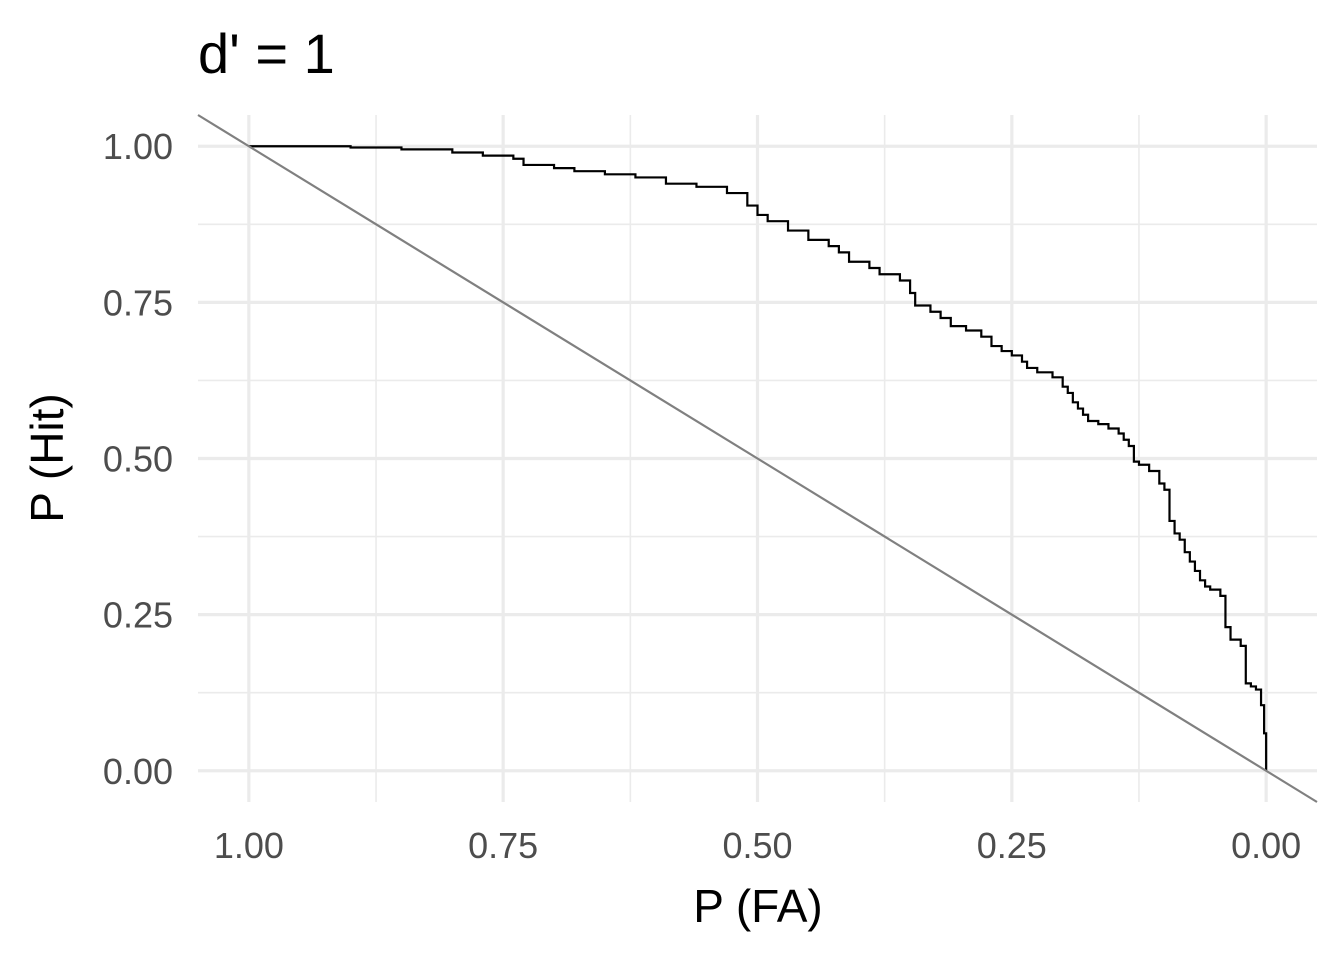 The height and width of the screenshot is (960, 1344). Describe the element at coordinates (266, 53) in the screenshot. I see `chart-title: d' = 1` at that location.